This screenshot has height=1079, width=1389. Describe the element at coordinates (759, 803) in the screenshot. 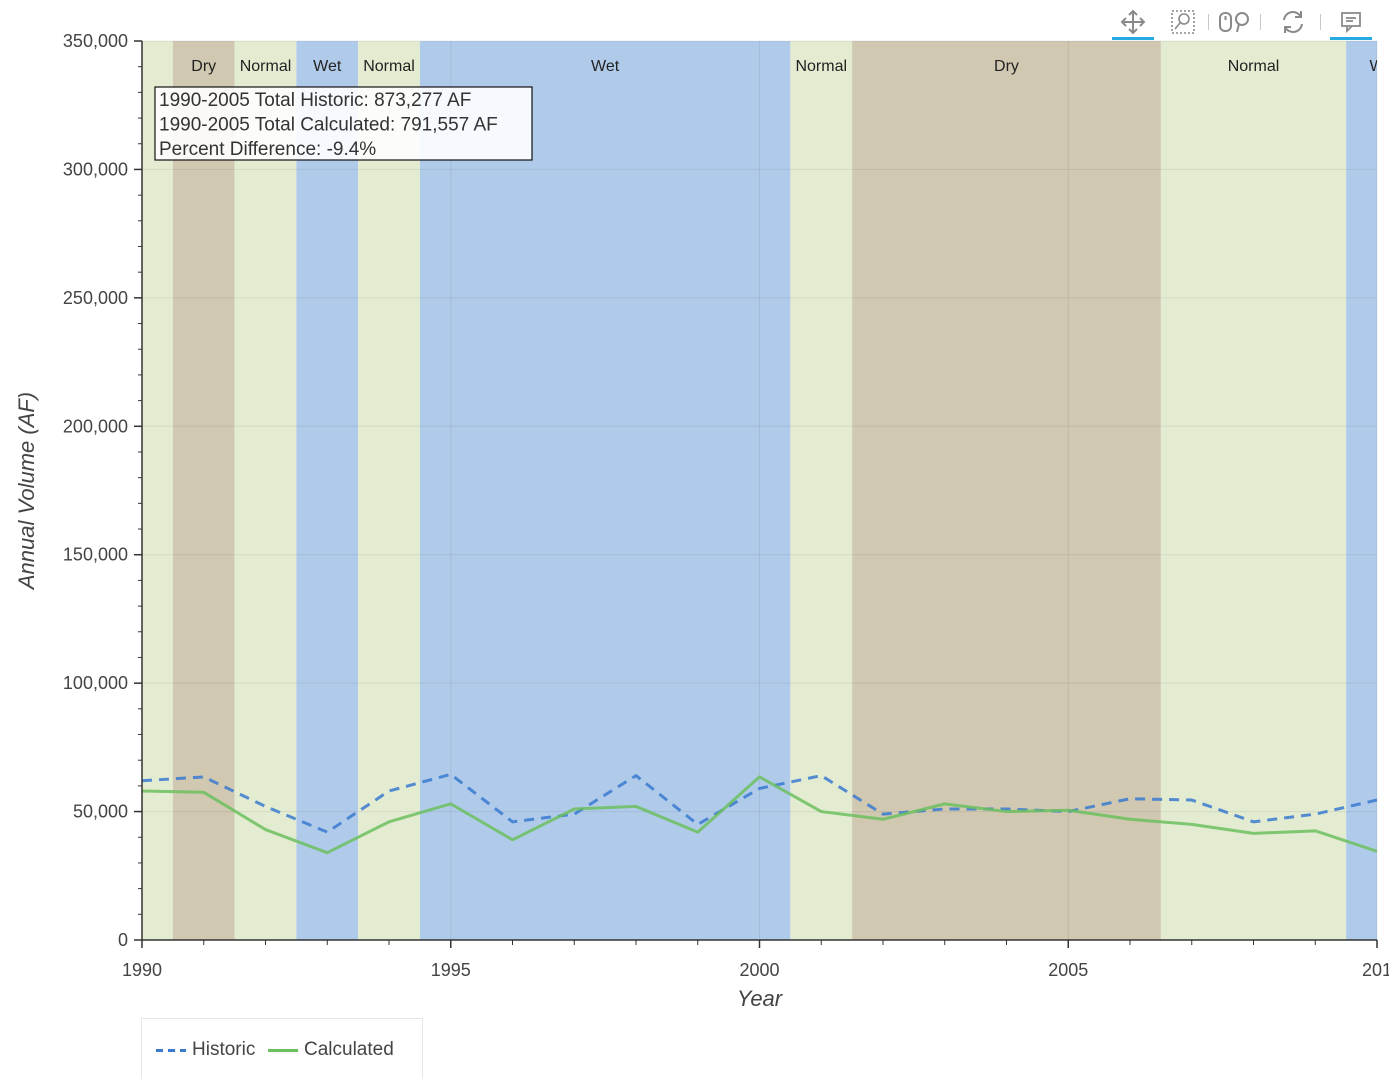

I see `series-line-historic` at that location.